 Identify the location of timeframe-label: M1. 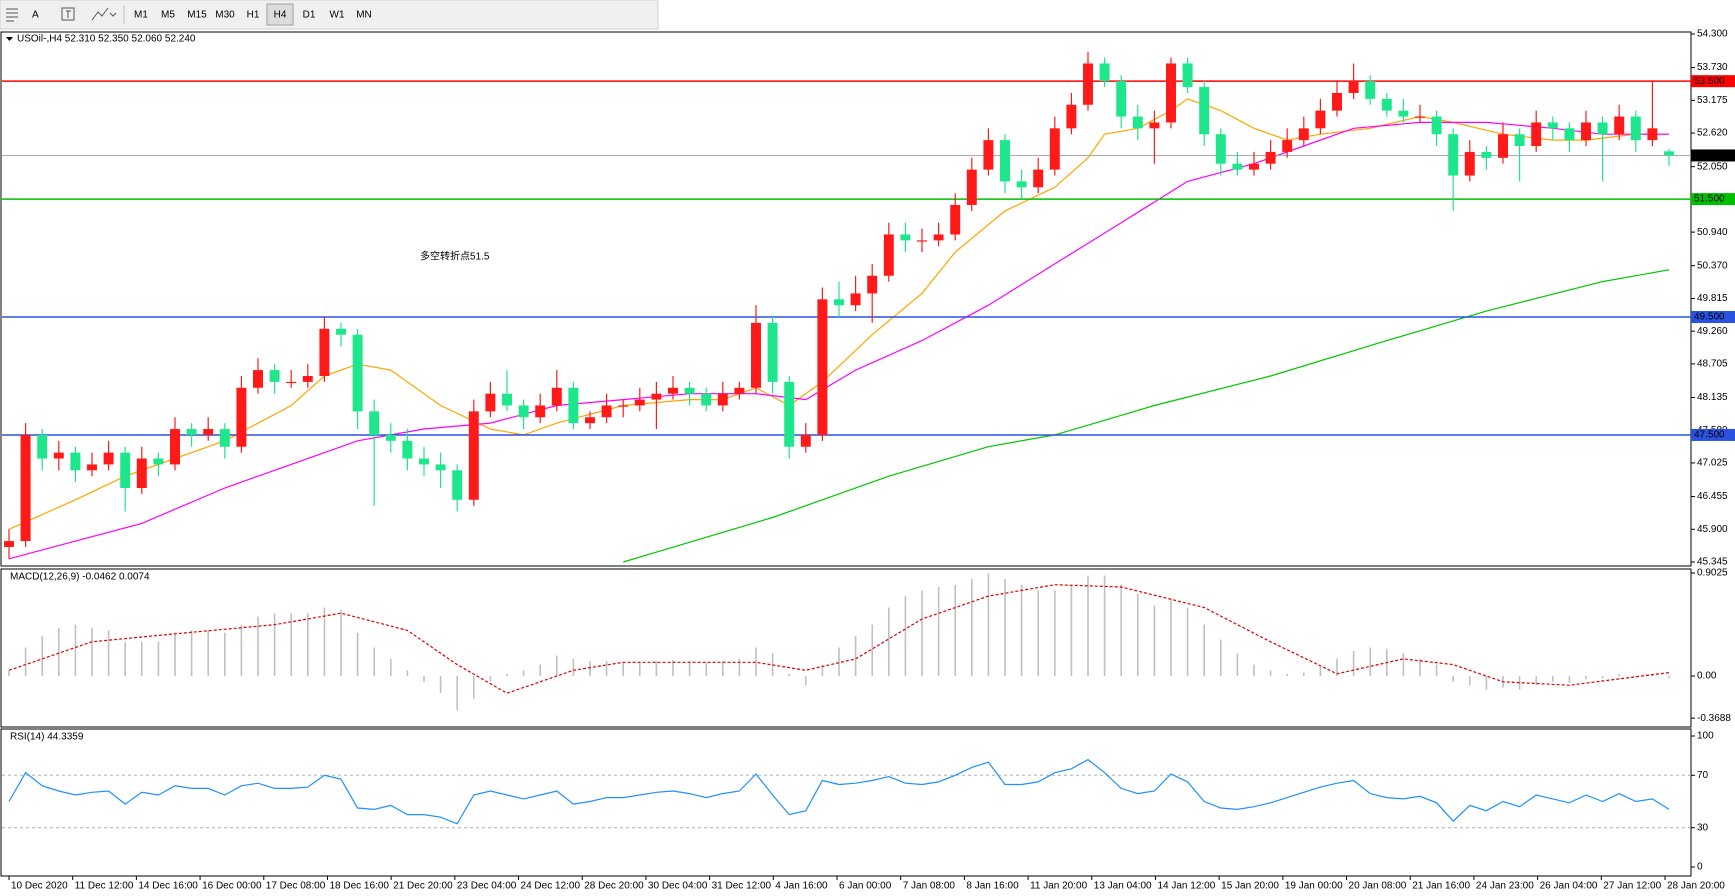
(141, 15).